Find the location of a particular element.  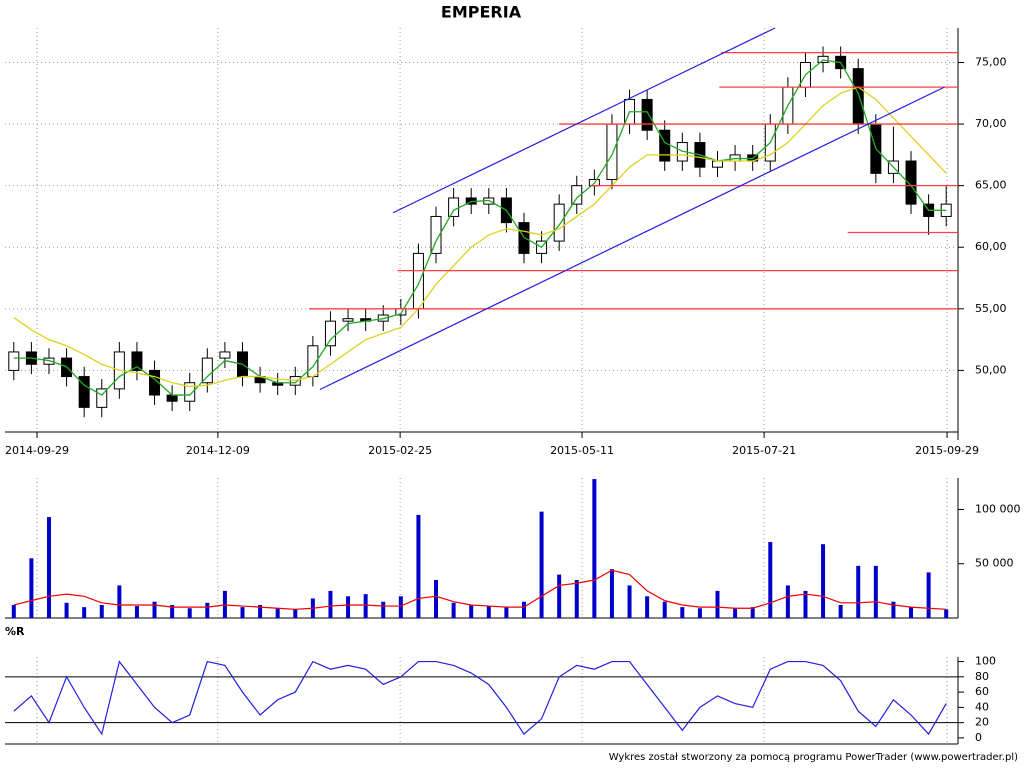

indicator-line is located at coordinates (480, 698).